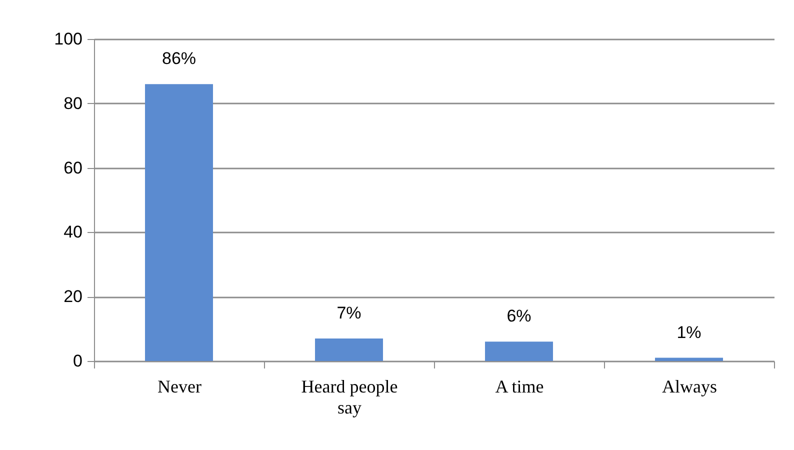 Image resolution: width=794 pixels, height=450 pixels. What do you see at coordinates (349, 312) in the screenshot?
I see `data-label: 7%` at bounding box center [349, 312].